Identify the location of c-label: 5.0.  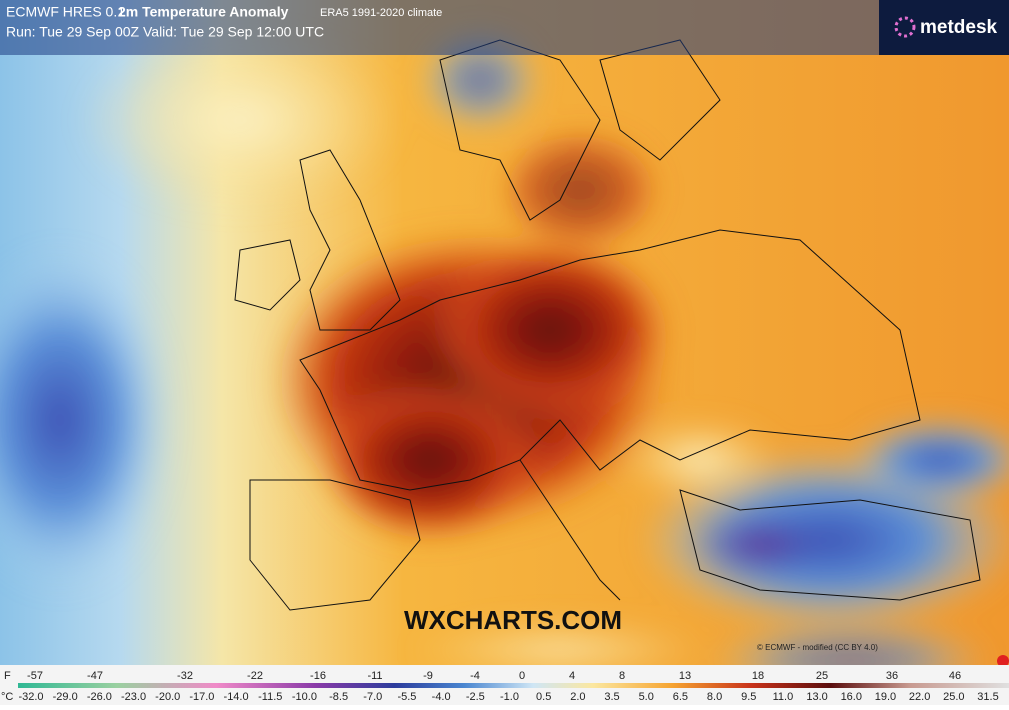
(646, 697).